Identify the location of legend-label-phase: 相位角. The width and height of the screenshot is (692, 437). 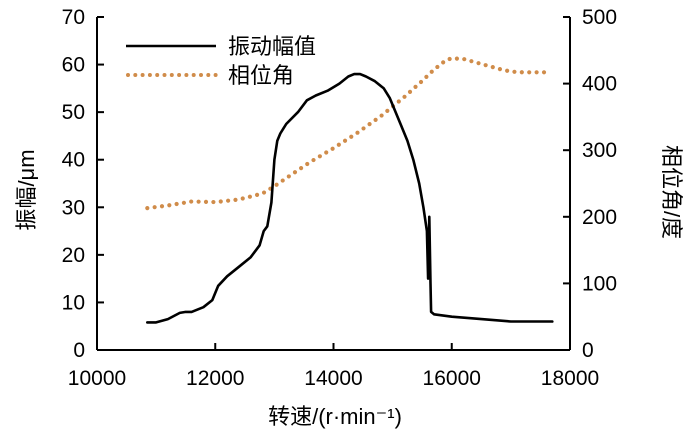
(261, 75).